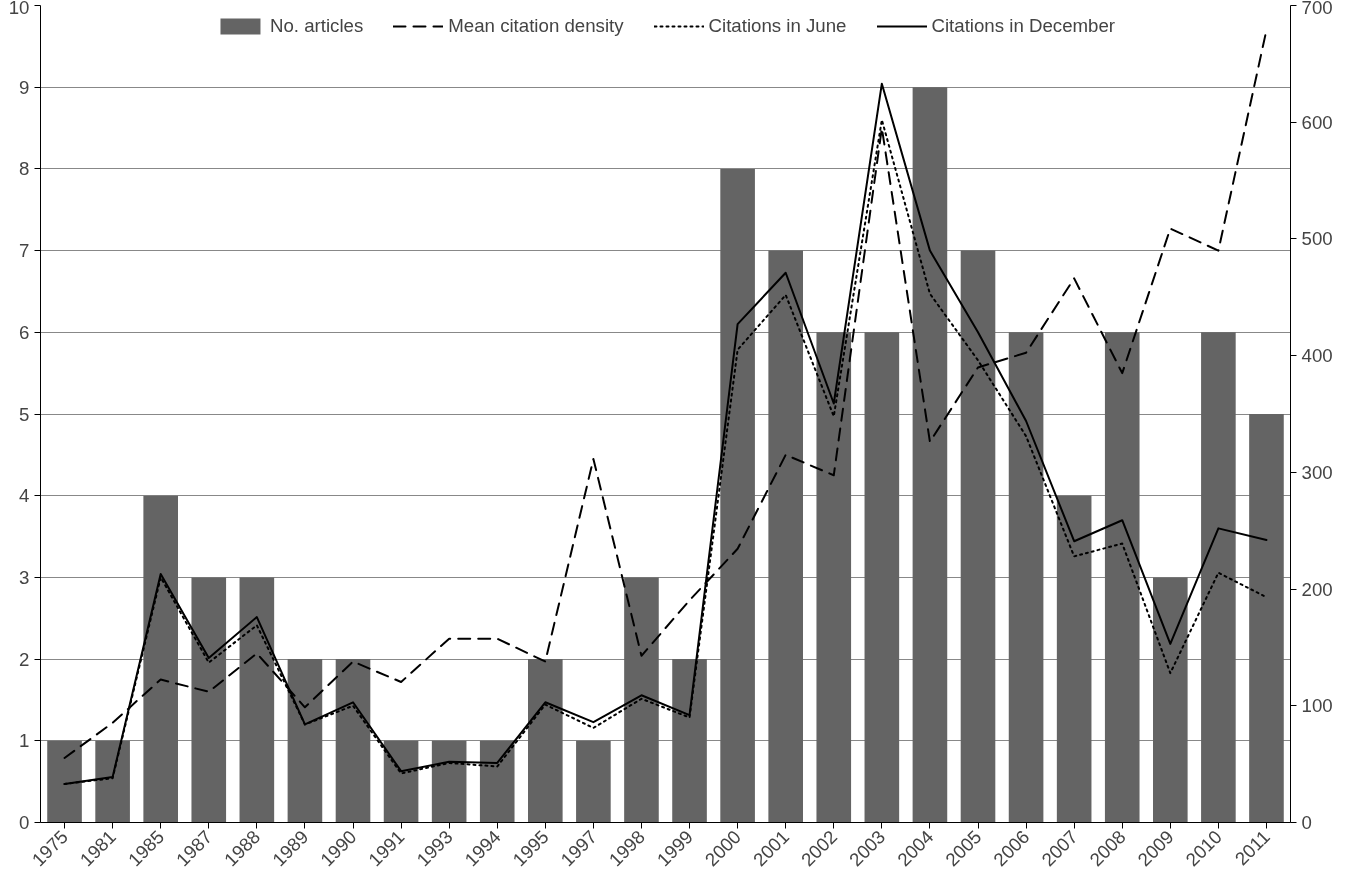 The width and height of the screenshot is (1352, 883). I want to click on y2-tick-label: 300, so click(1317, 472).